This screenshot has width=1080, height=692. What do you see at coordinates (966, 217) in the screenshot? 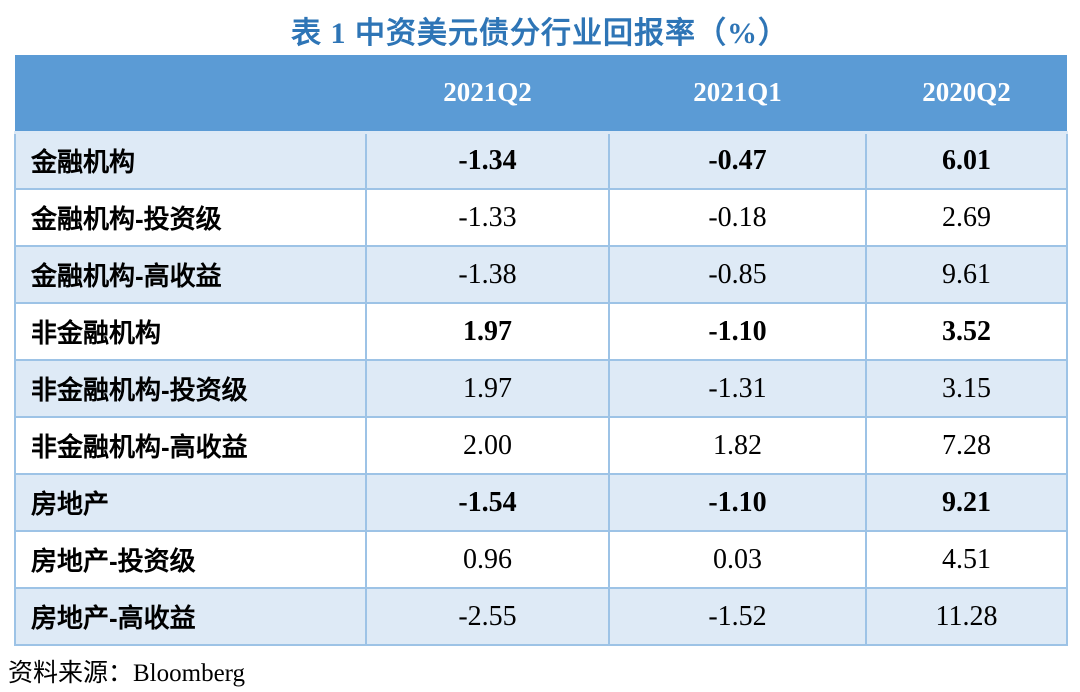
I see `cell-2020q2: 2.69` at bounding box center [966, 217].